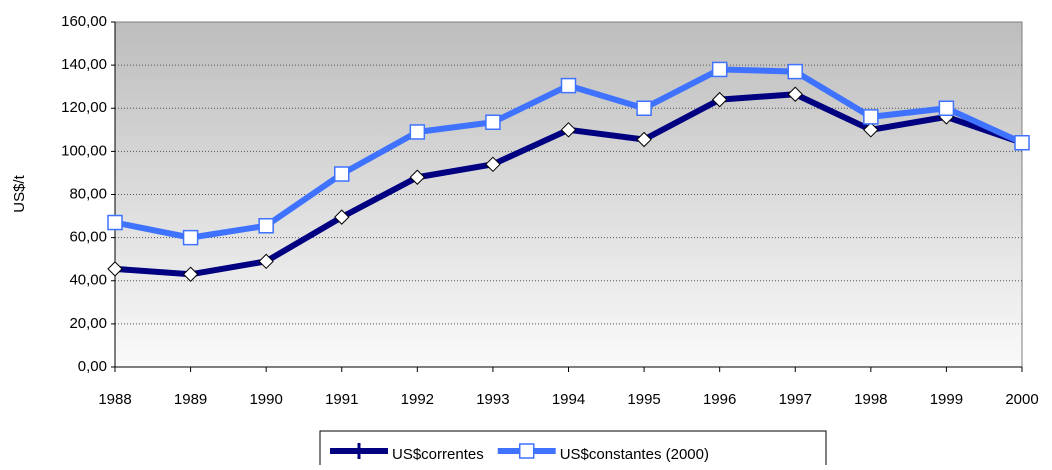 This screenshot has height=470, width=1052. I want to click on x-tick-label: 1994, so click(568, 399).